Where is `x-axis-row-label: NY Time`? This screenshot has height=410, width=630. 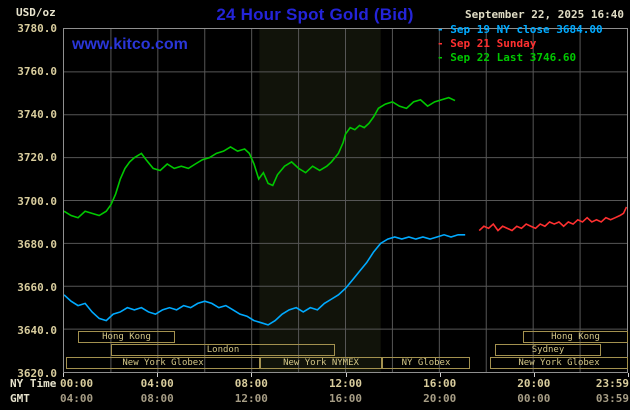 x-axis-row-label: NY Time is located at coordinates (33, 383).